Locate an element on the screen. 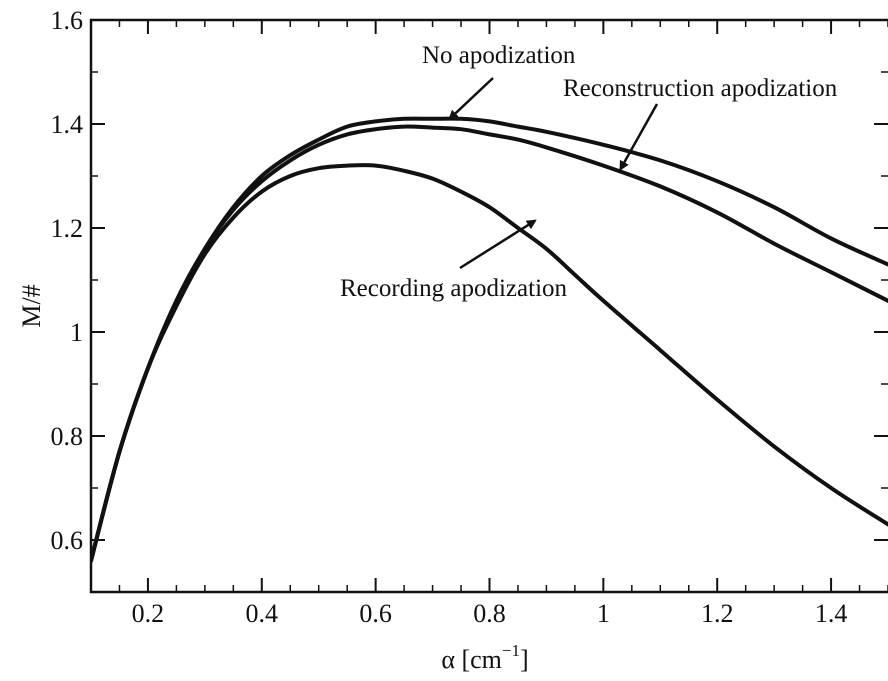 This screenshot has height=681, width=888. x-tick-label: 0.8 is located at coordinates (489, 613).